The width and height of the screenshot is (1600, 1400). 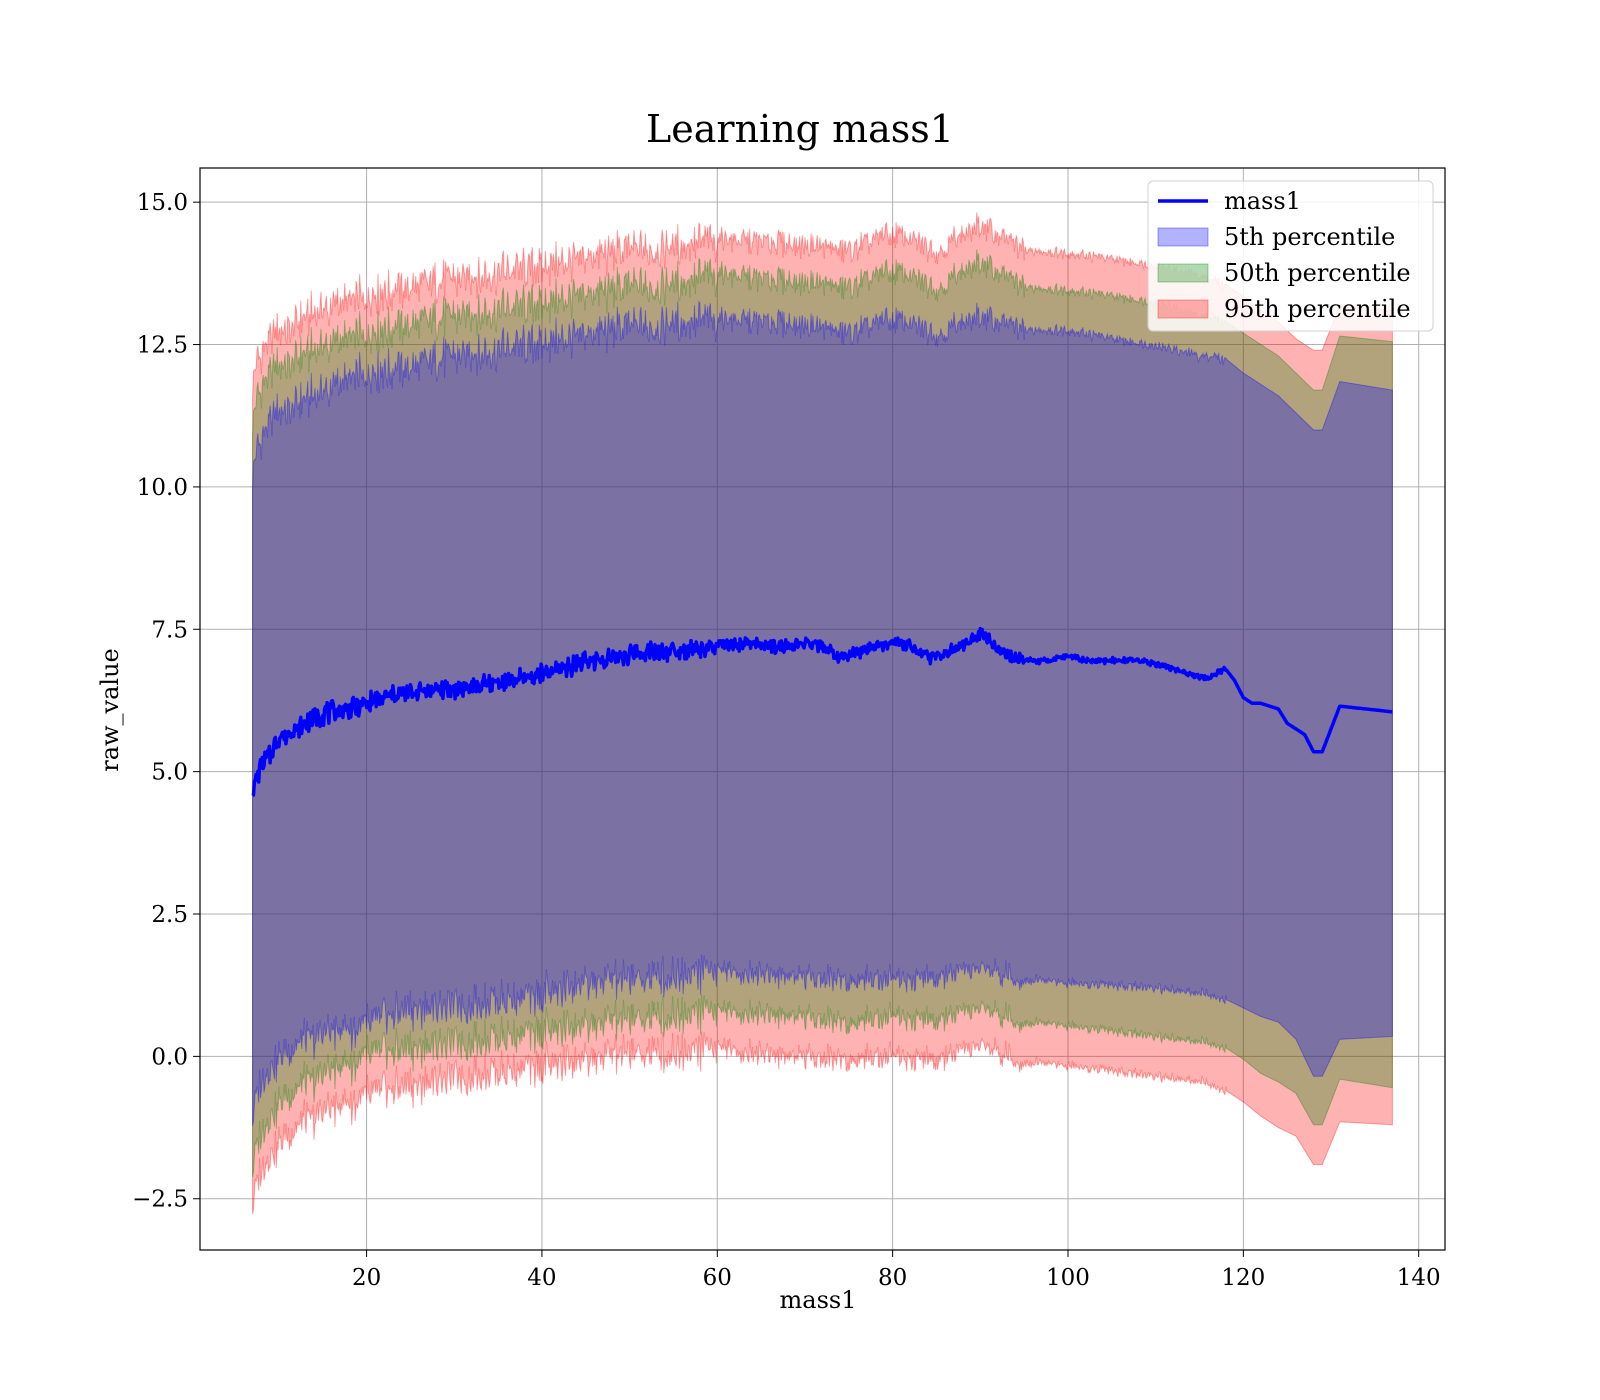 I want to click on series-lines, so click(x=822, y=712).